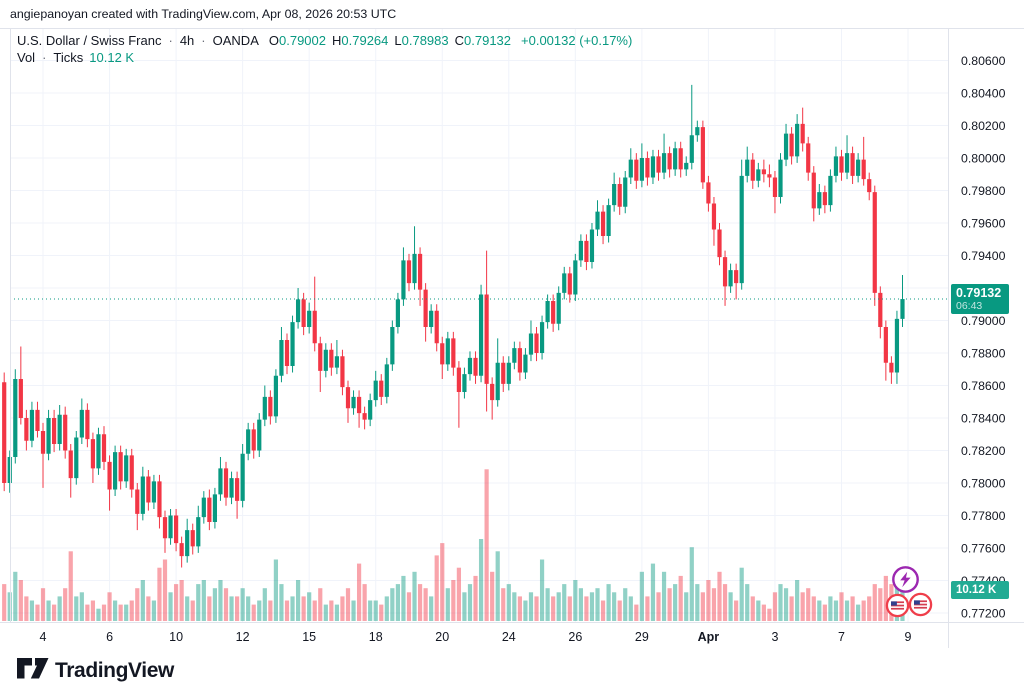 The image size is (1024, 698). Describe the element at coordinates (360, 40) in the screenshot. I see `ohlc-high: H0.79264` at that location.